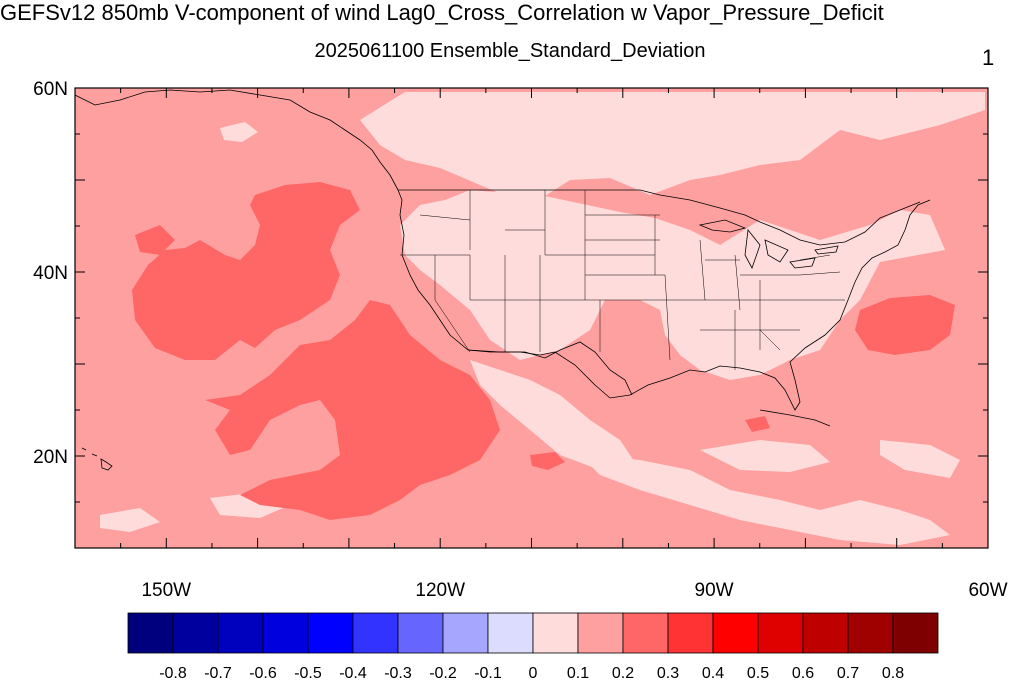 The image size is (1020, 681). I want to click on lon-label: 150W, so click(166, 590).